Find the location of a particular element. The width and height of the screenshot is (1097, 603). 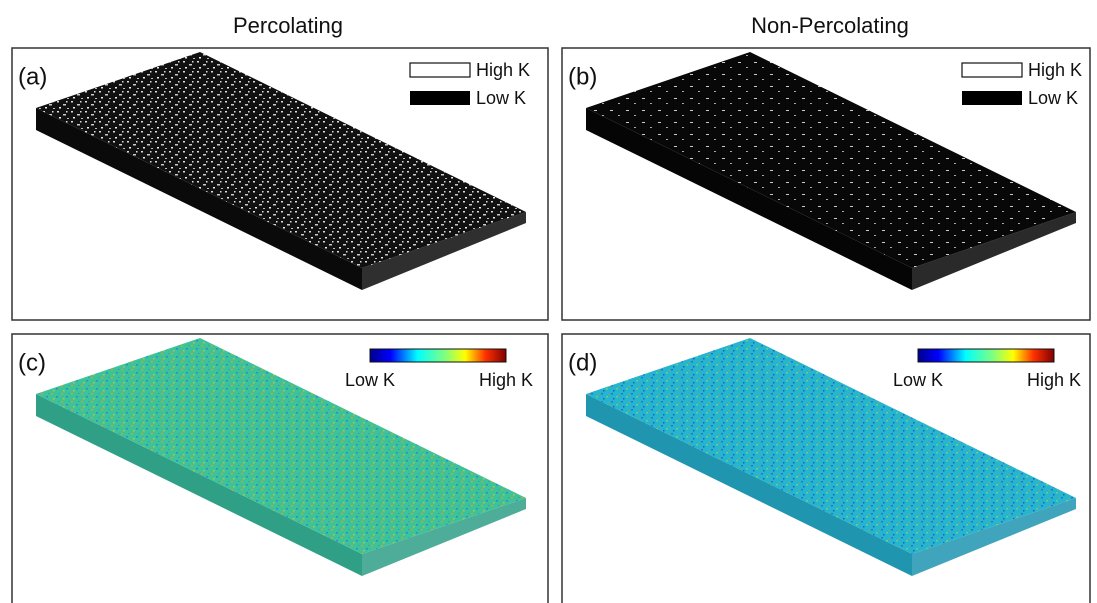

panel-label: (a) is located at coordinates (32, 76).